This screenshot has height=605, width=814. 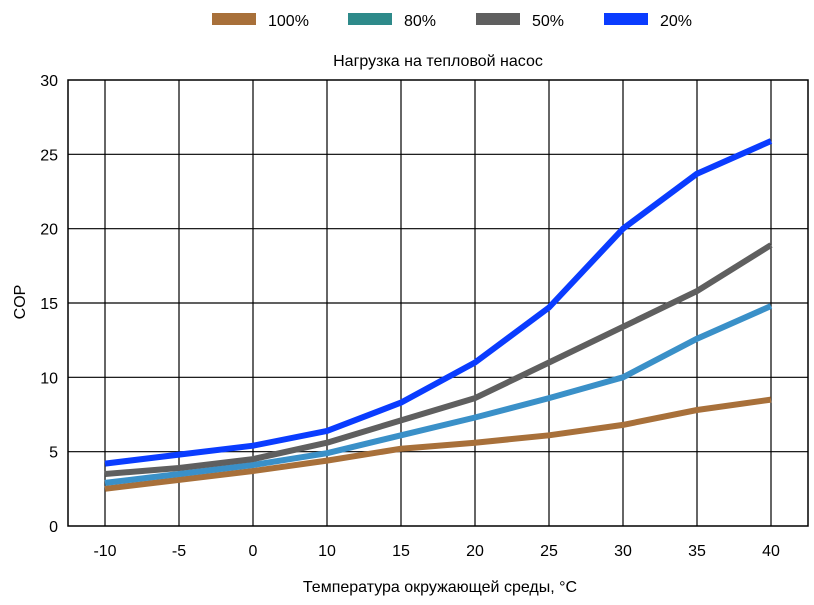 What do you see at coordinates (549, 551) in the screenshot?
I see `x-tick-label: 25` at bounding box center [549, 551].